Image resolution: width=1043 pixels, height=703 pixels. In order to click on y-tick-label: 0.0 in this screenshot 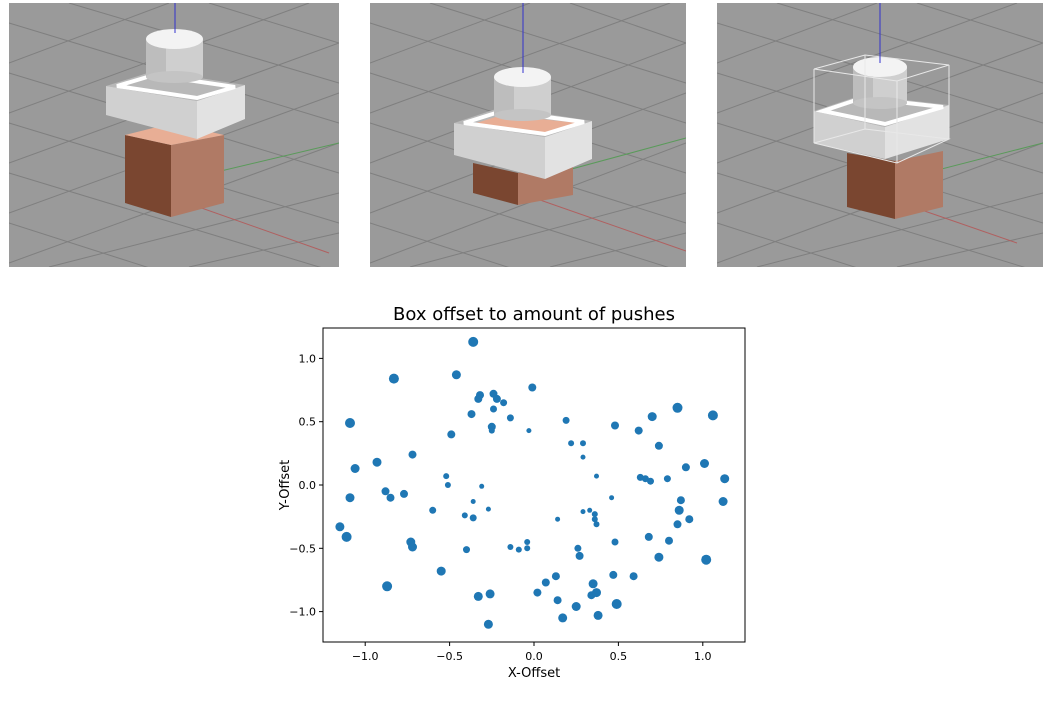, I will do `click(308, 485)`.